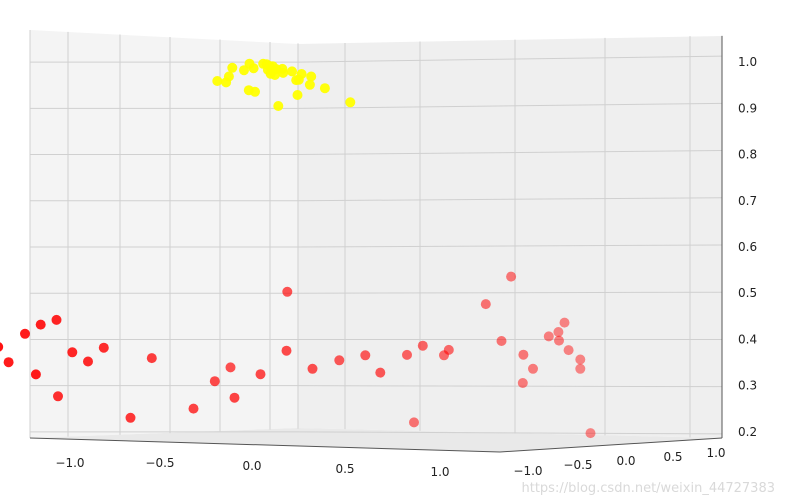 The height and width of the screenshot is (502, 787). Describe the element at coordinates (672, 457) in the screenshot. I see `y-tick-label: 0.5` at that location.